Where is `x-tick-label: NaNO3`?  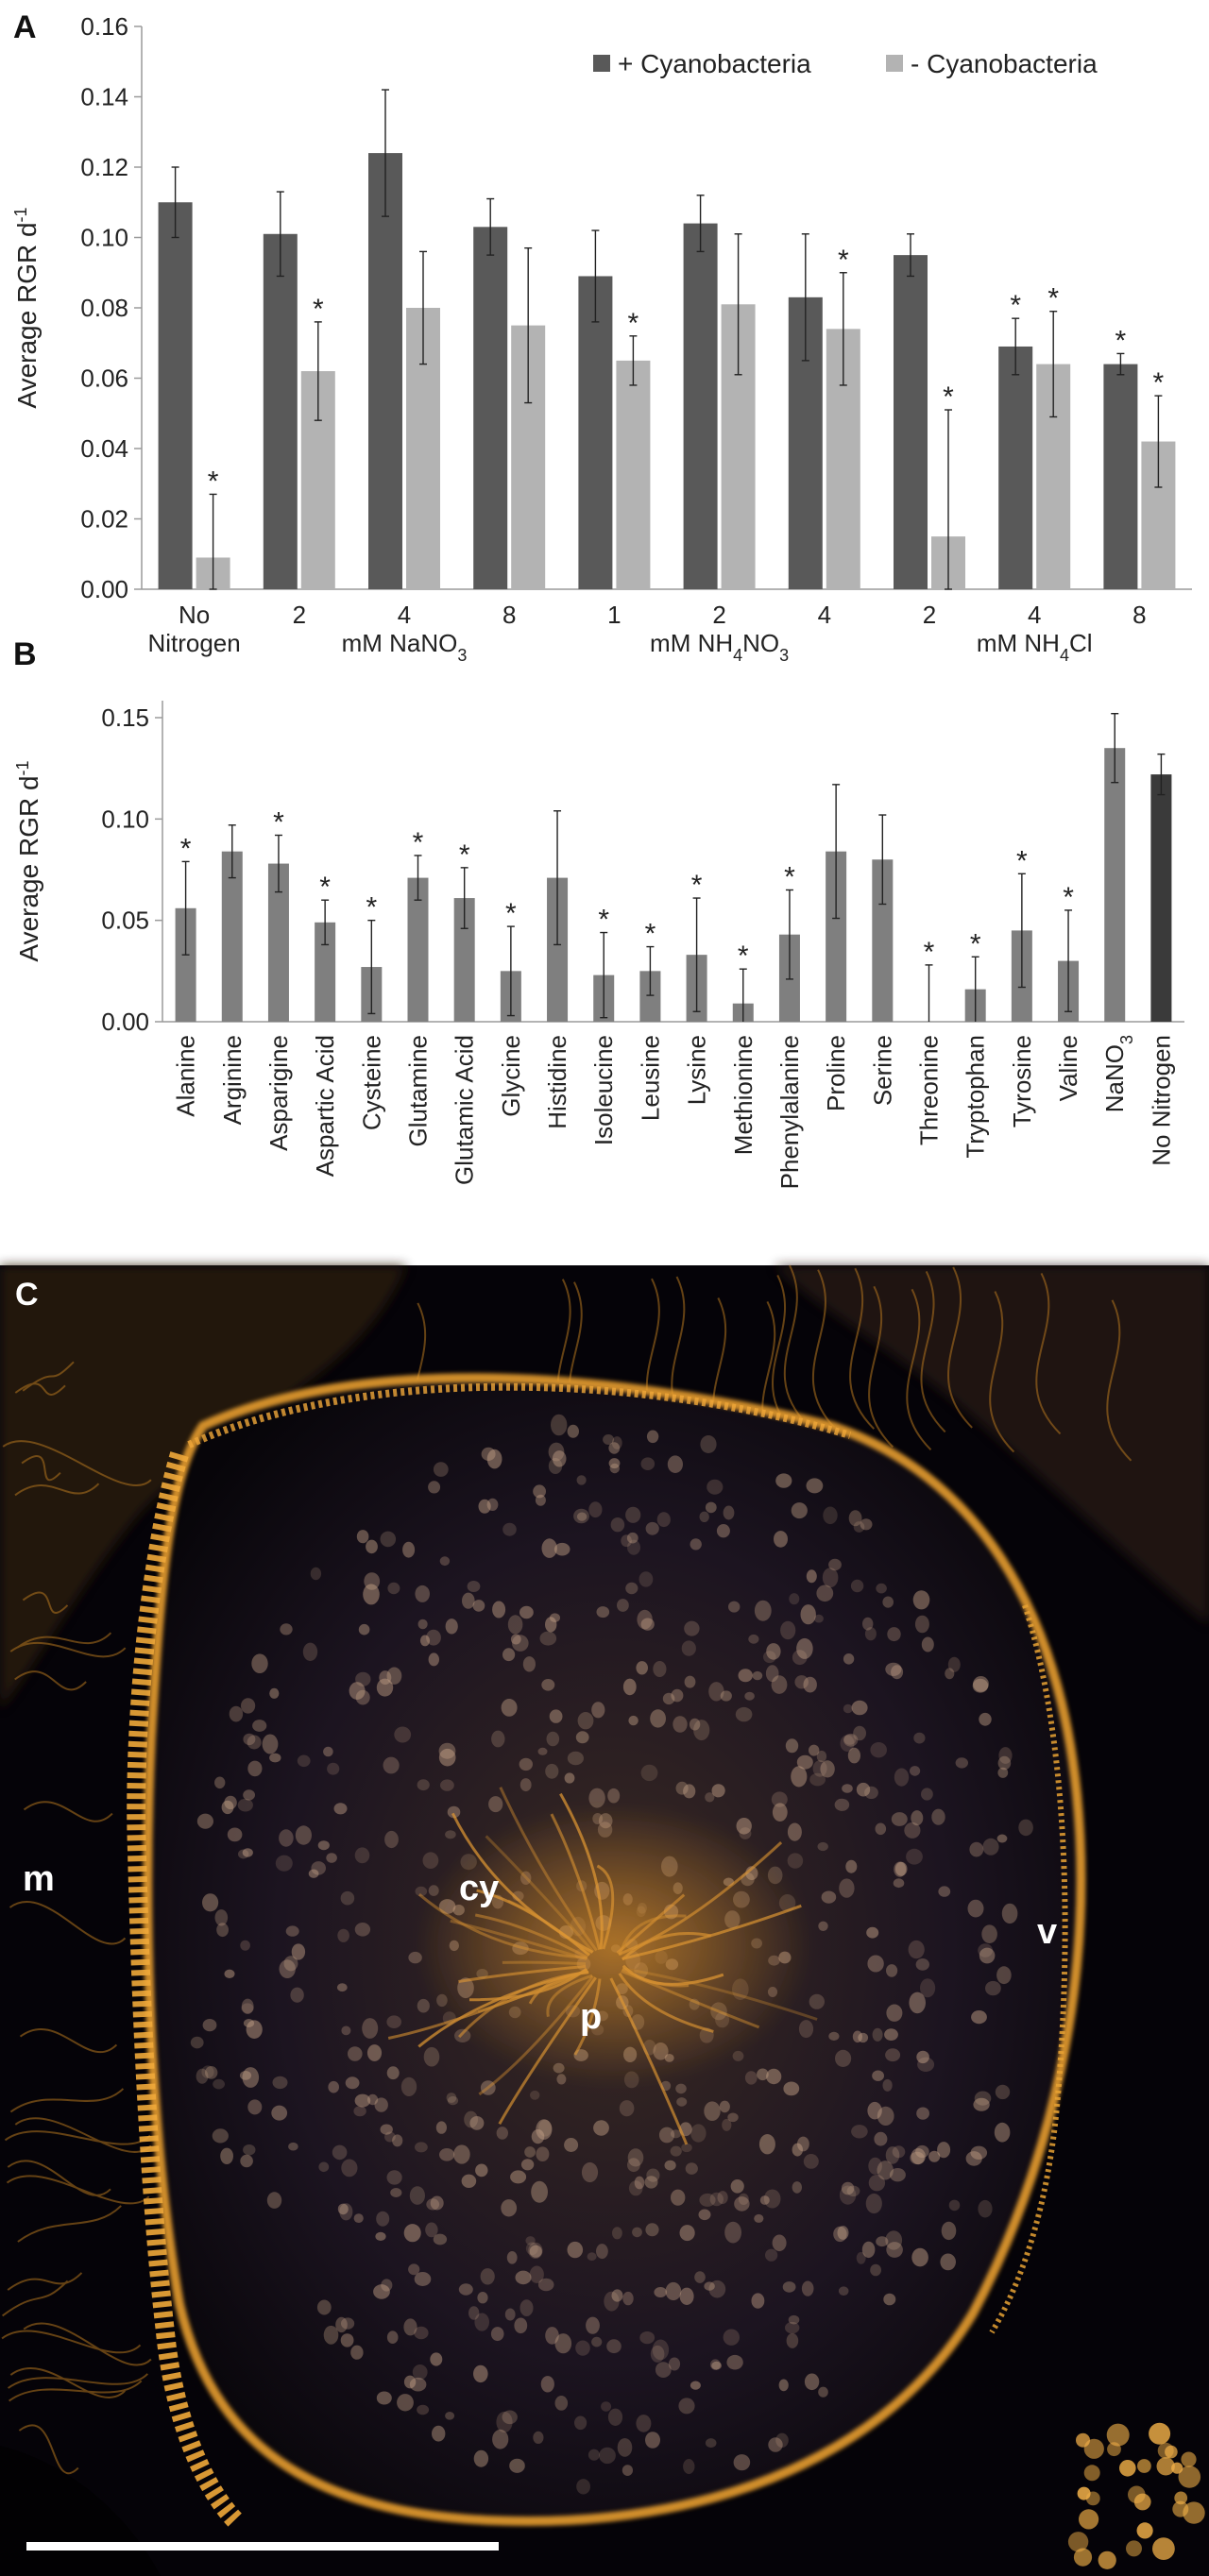 x-tick-label: NaNO3 is located at coordinates (1118, 1073).